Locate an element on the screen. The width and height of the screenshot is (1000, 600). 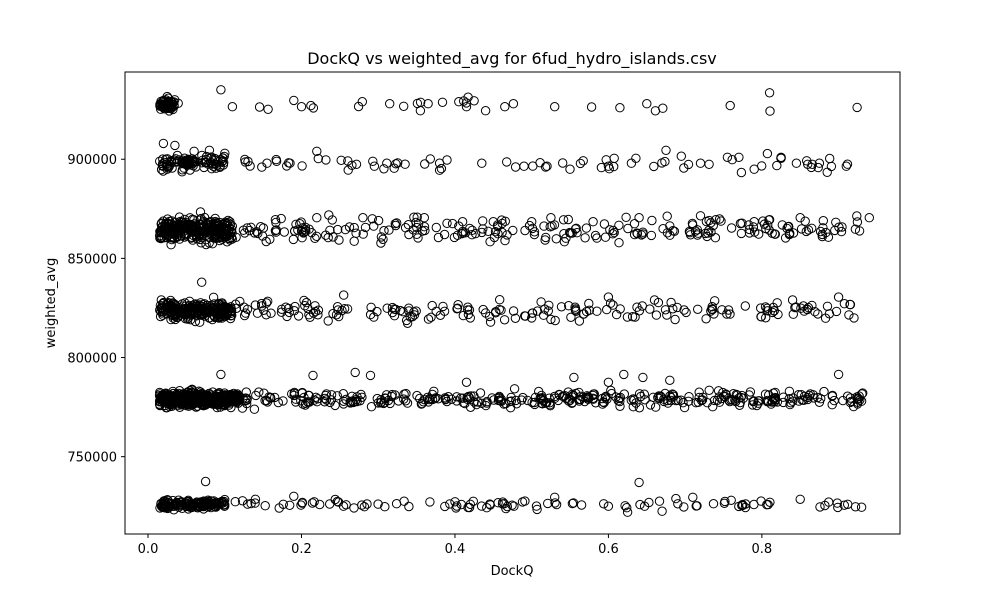
x-tick-label: 0.8 is located at coordinates (762, 549).